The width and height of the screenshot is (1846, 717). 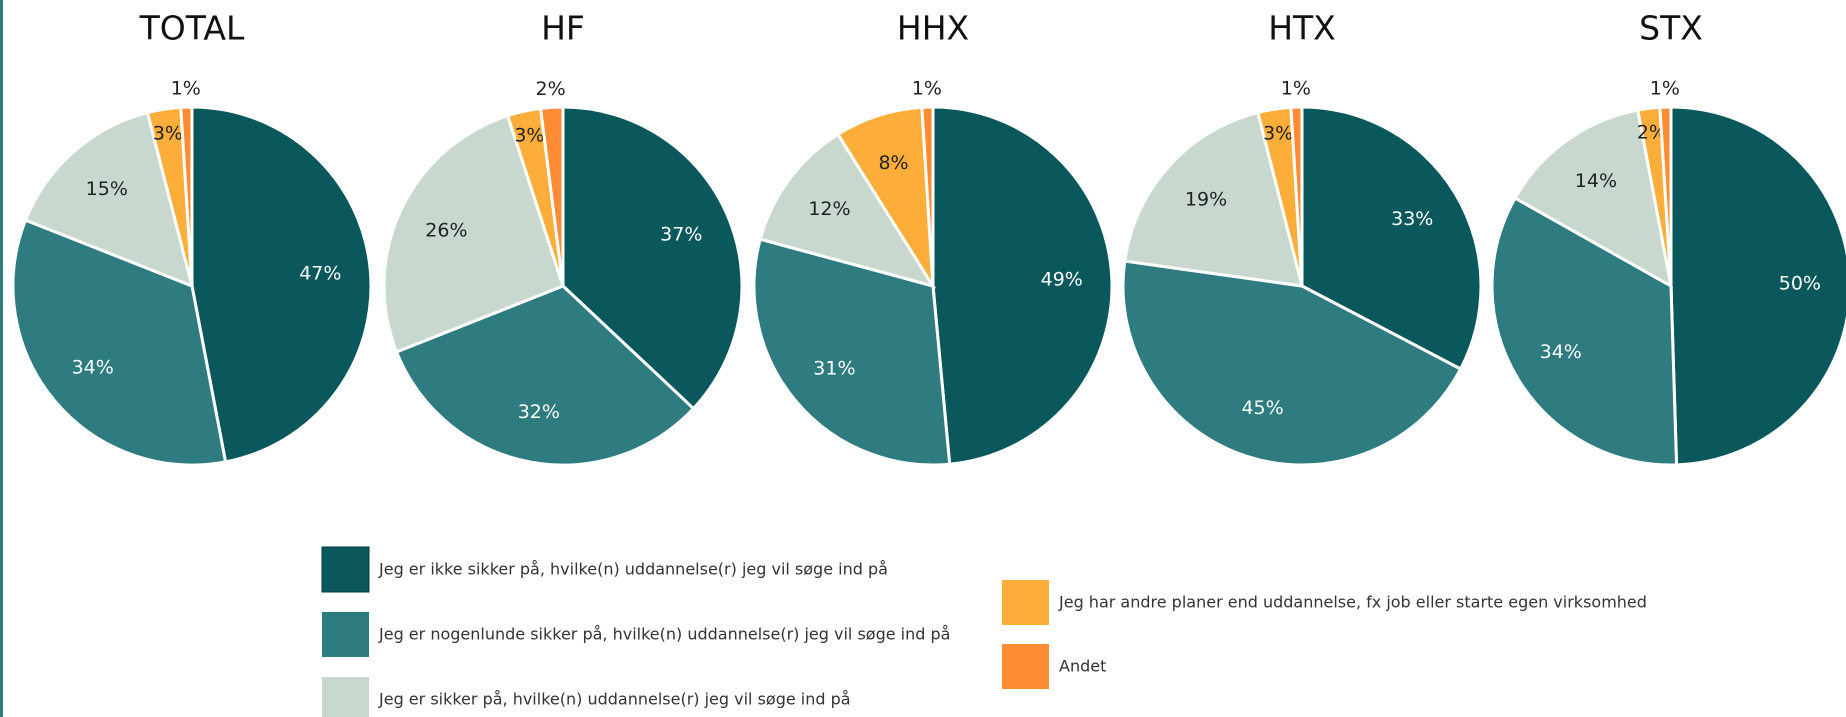 I want to click on data-label: 33%, so click(x=1412, y=219).